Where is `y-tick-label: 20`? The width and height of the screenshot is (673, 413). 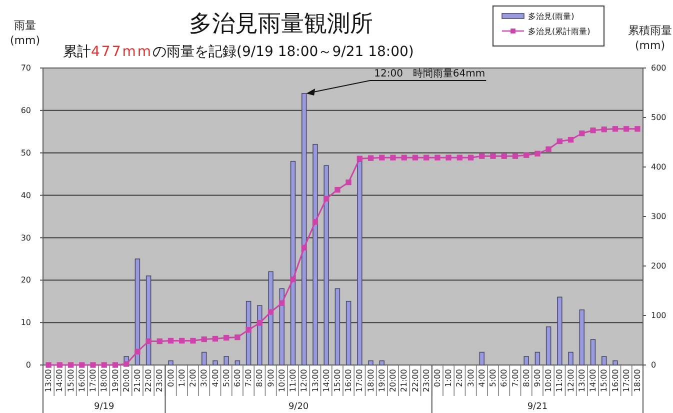 y-tick-label: 20 is located at coordinates (25, 280).